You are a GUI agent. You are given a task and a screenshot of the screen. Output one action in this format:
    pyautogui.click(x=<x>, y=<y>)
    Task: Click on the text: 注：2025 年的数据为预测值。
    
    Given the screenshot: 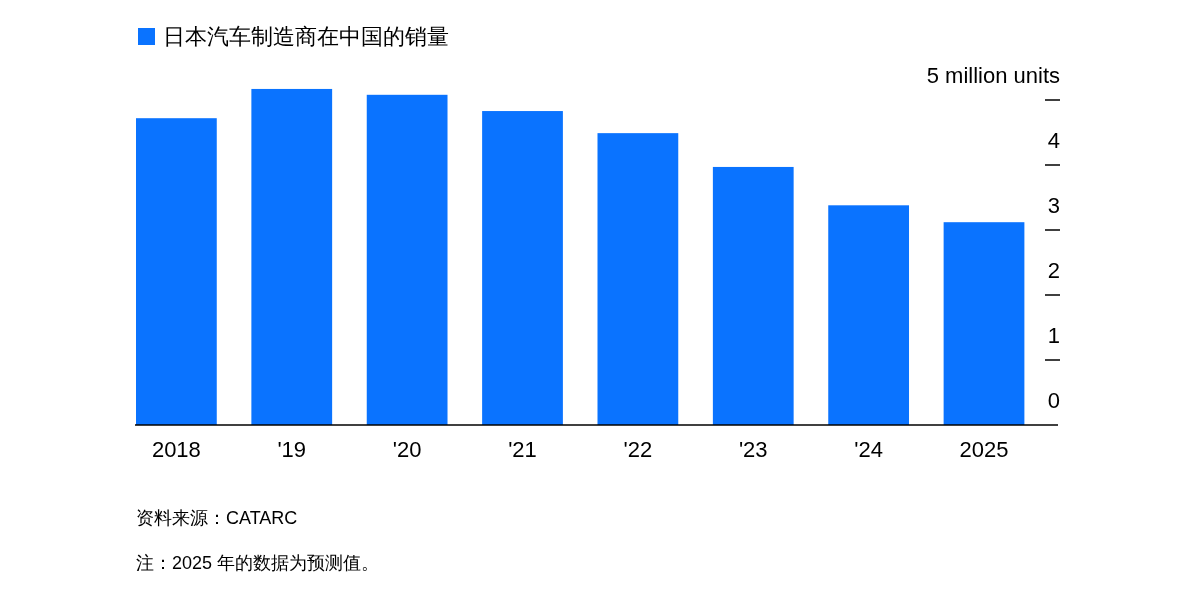 What is the action you would take?
    pyautogui.click(x=258, y=563)
    